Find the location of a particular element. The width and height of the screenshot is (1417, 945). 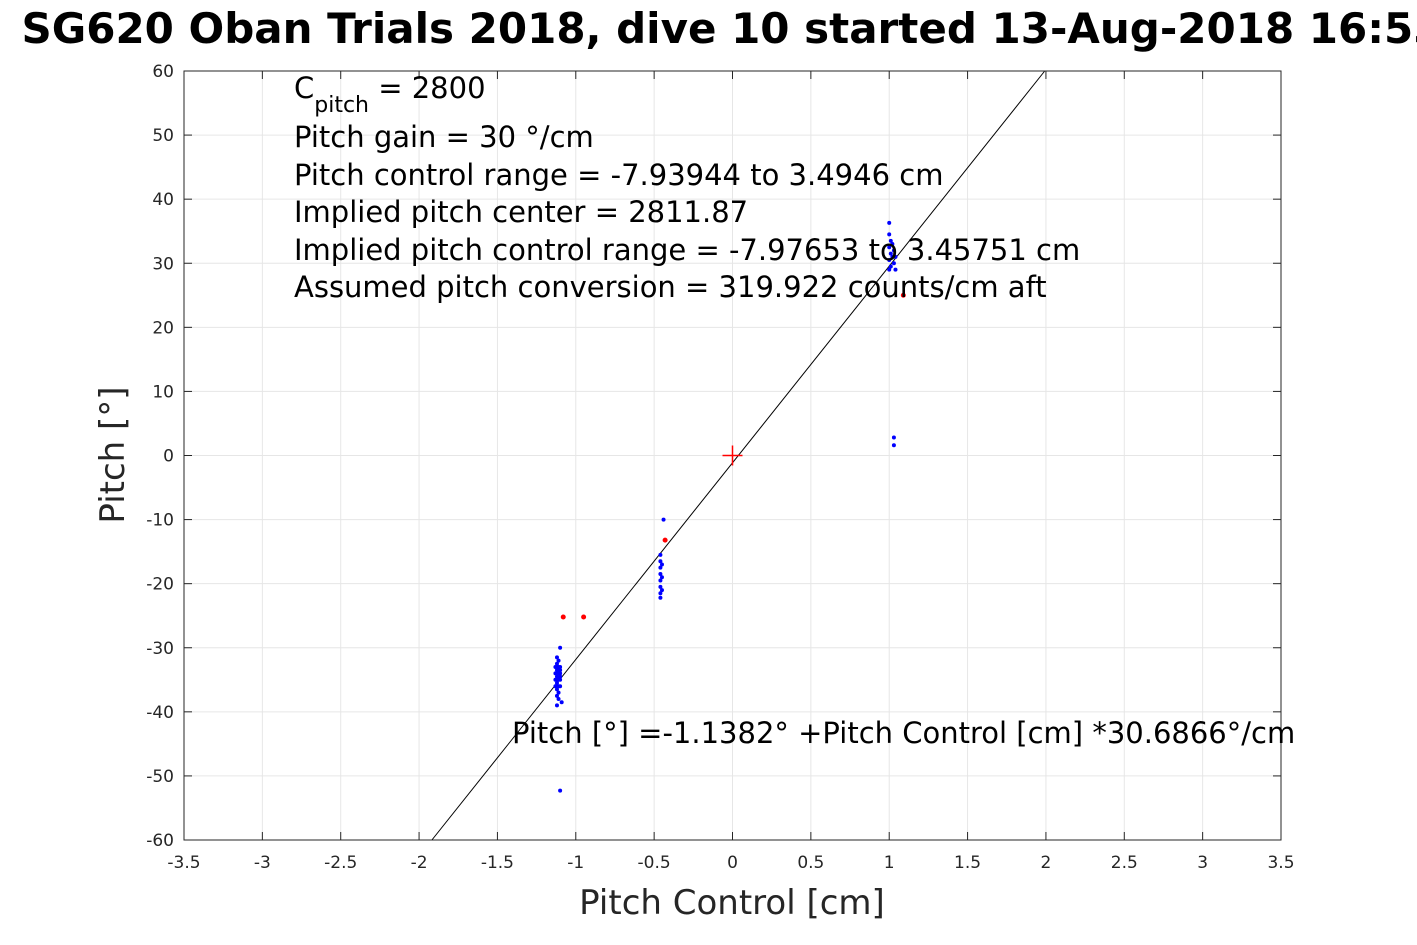

center-marker-group is located at coordinates (732, 455).